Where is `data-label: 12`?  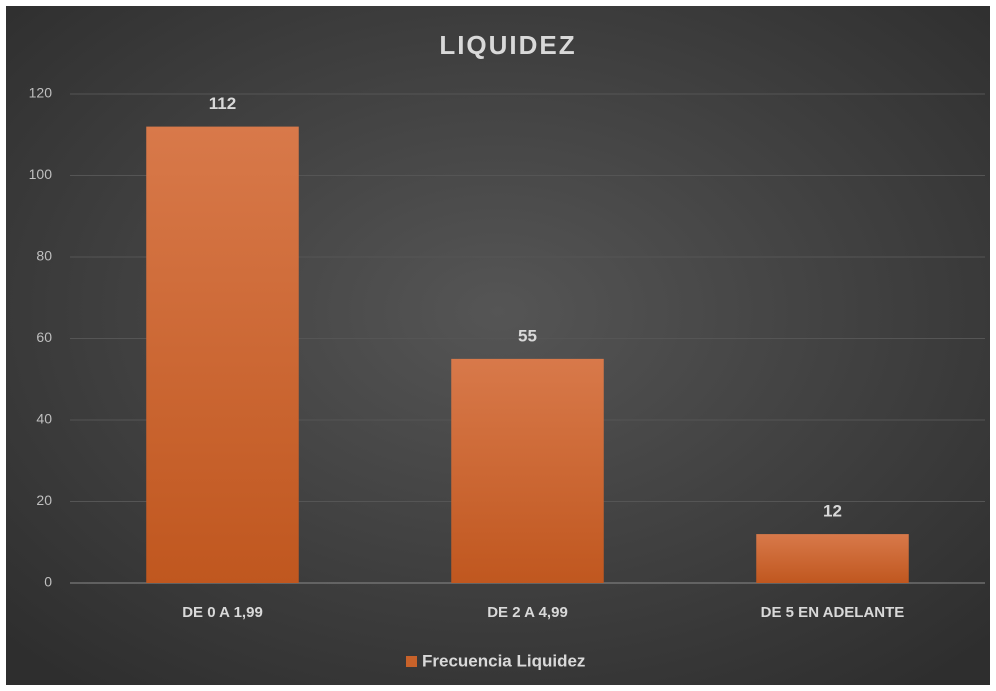 data-label: 12 is located at coordinates (832, 511).